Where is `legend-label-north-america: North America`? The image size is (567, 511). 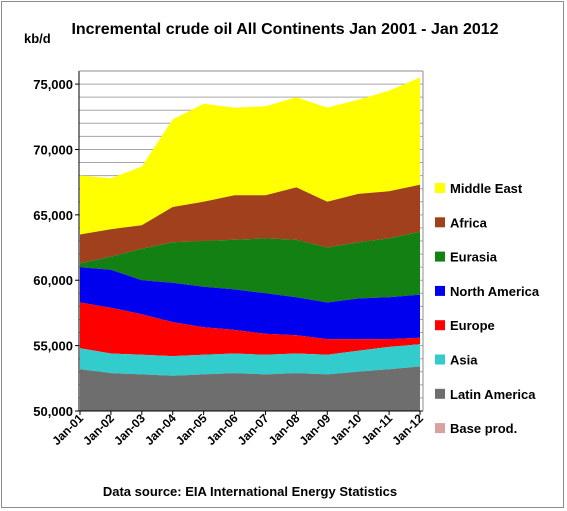 legend-label-north-america: North America is located at coordinates (495, 291).